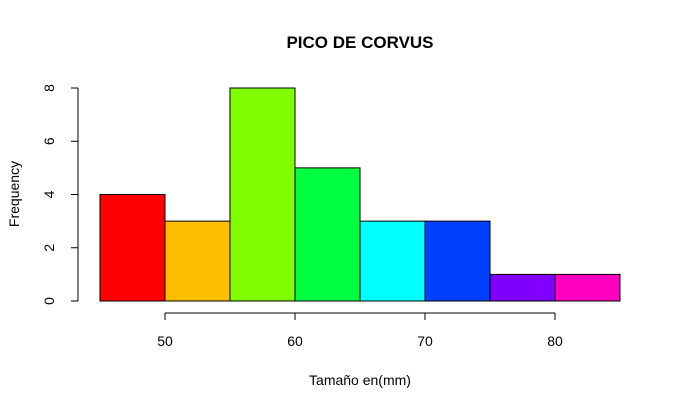 The height and width of the screenshot is (409, 682). What do you see at coordinates (49, 194) in the screenshot?
I see `y-tick-label: 4` at bounding box center [49, 194].